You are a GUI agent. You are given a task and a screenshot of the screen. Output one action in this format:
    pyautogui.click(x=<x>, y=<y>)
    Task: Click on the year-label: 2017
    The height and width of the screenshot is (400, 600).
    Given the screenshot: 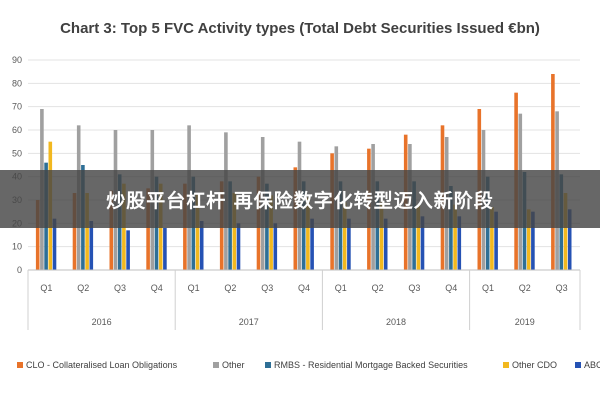 What is the action you would take?
    pyautogui.click(x=249, y=322)
    